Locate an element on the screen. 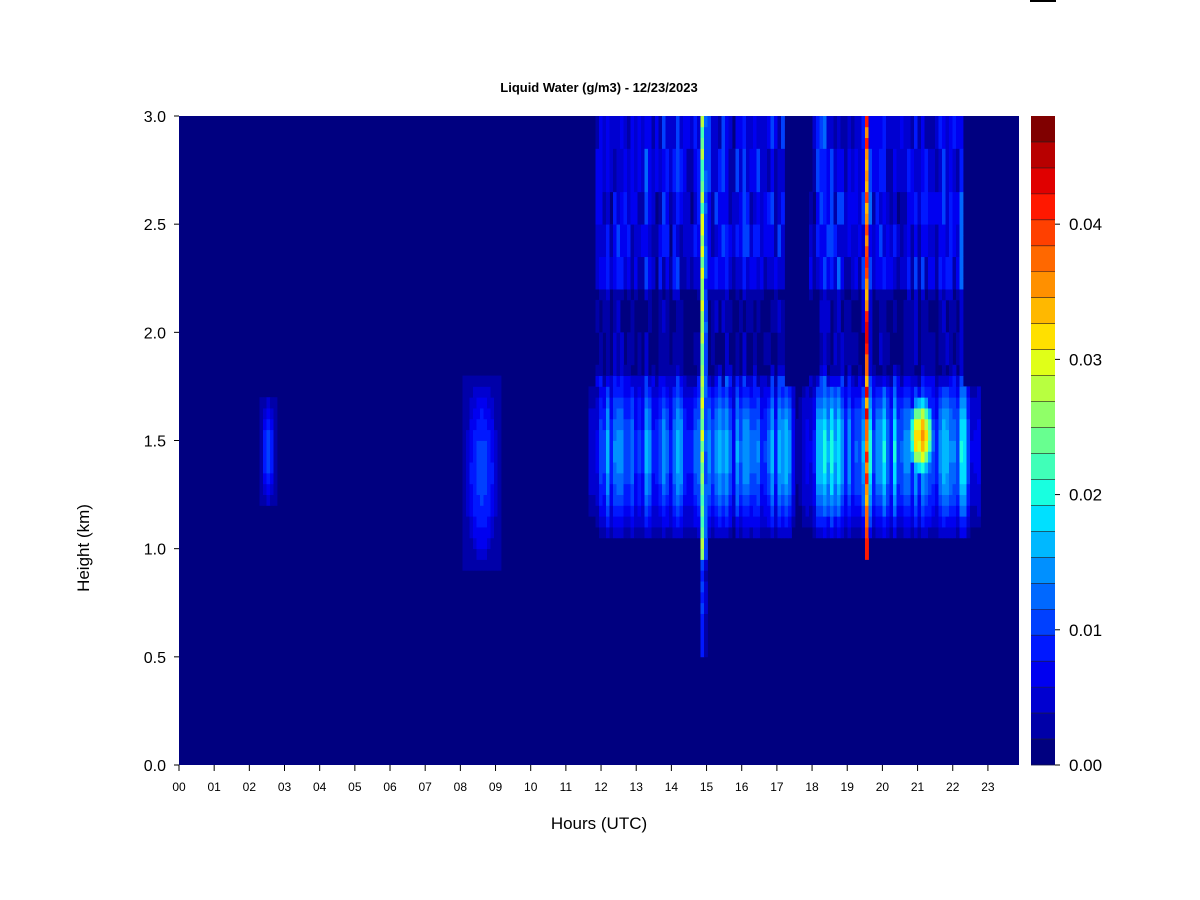 This screenshot has width=1200, height=900. x-tick-label: 04 is located at coordinates (320, 787).